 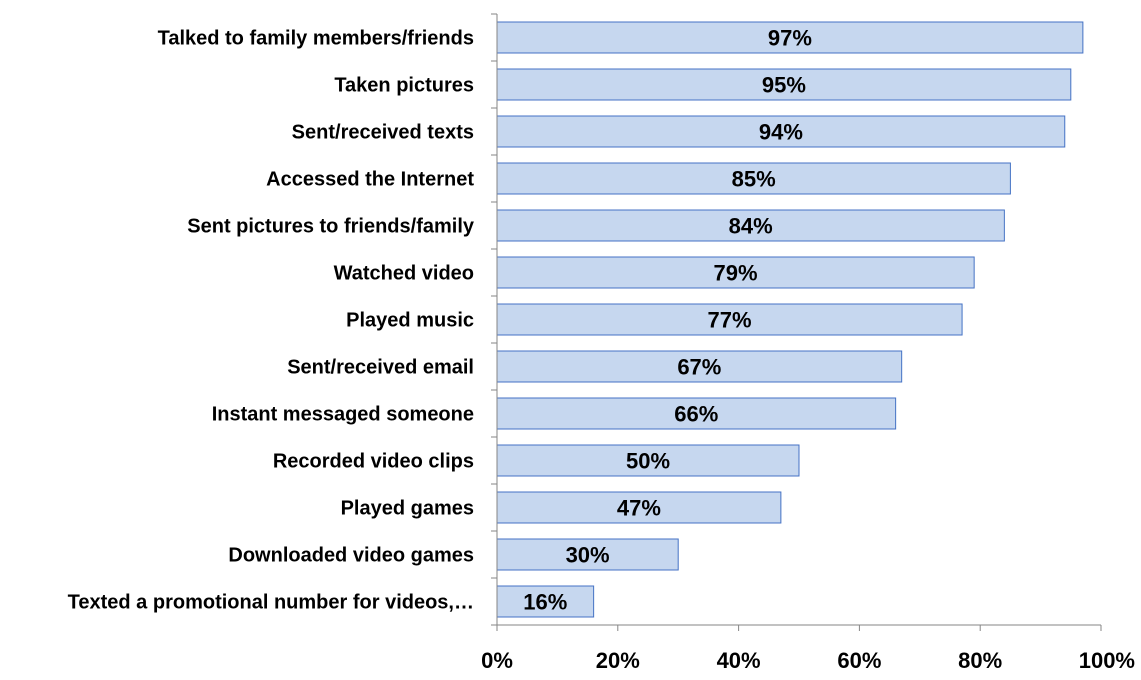 What do you see at coordinates (383, 133) in the screenshot?
I see `category-label-2: Sent/received texts` at bounding box center [383, 133].